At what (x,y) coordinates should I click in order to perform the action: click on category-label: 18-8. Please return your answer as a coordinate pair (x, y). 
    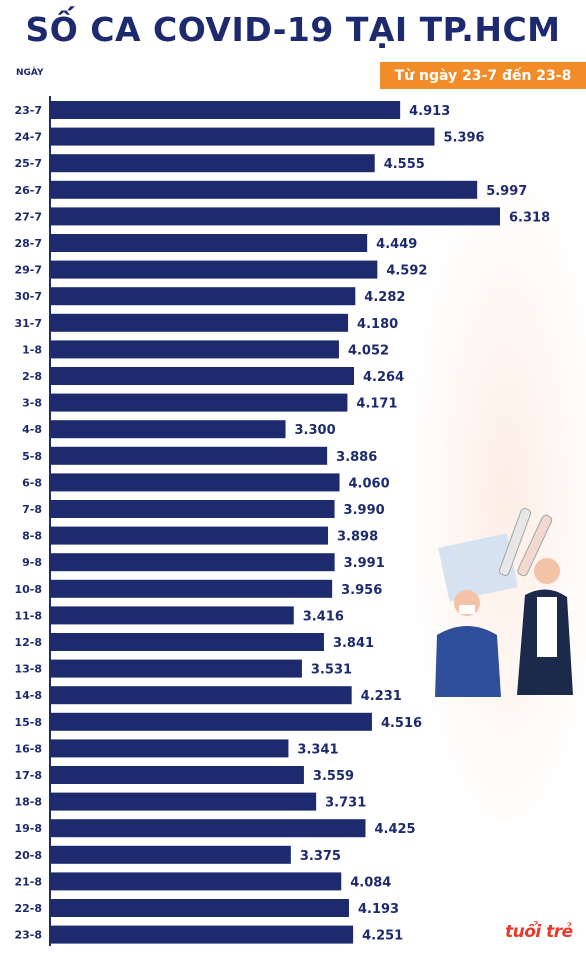
    Looking at the image, I should click on (28, 802).